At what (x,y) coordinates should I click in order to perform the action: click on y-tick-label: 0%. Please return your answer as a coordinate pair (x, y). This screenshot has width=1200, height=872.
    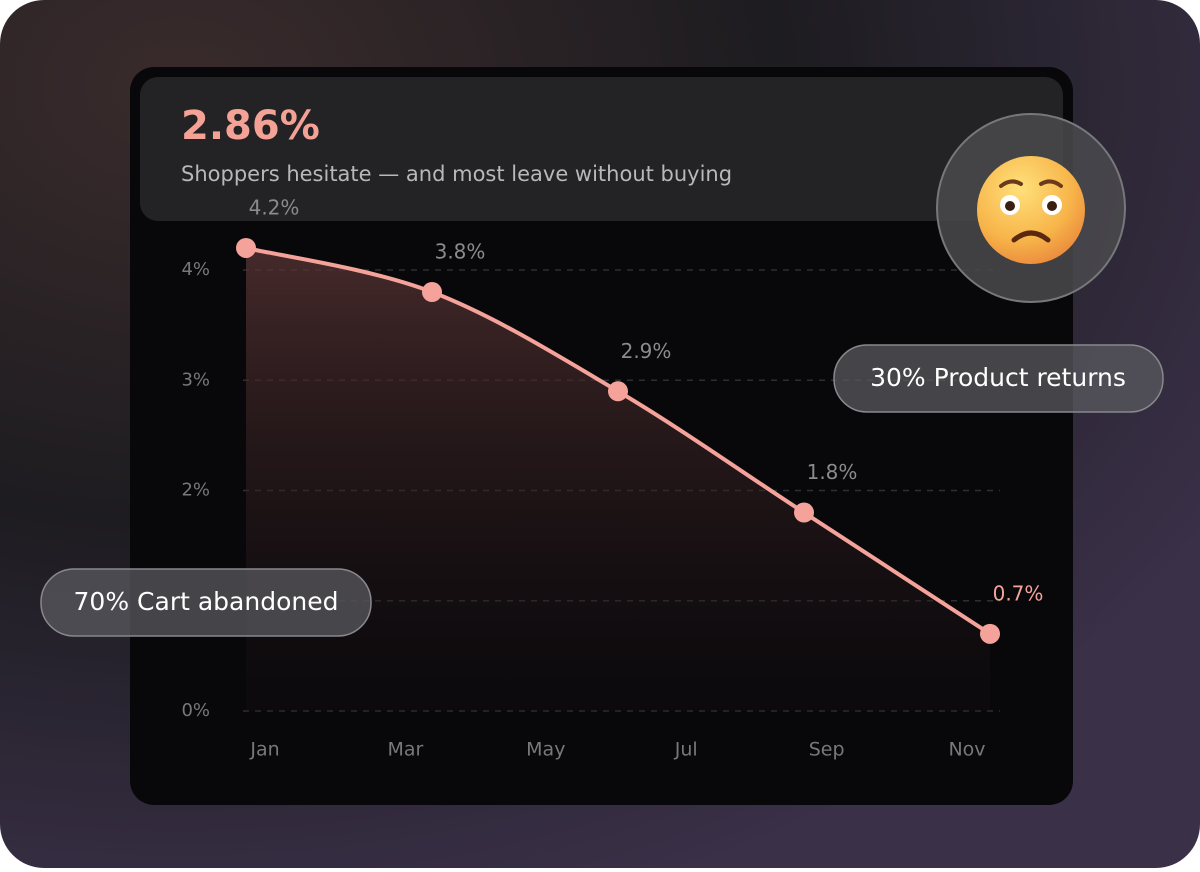
    Looking at the image, I should click on (195, 710).